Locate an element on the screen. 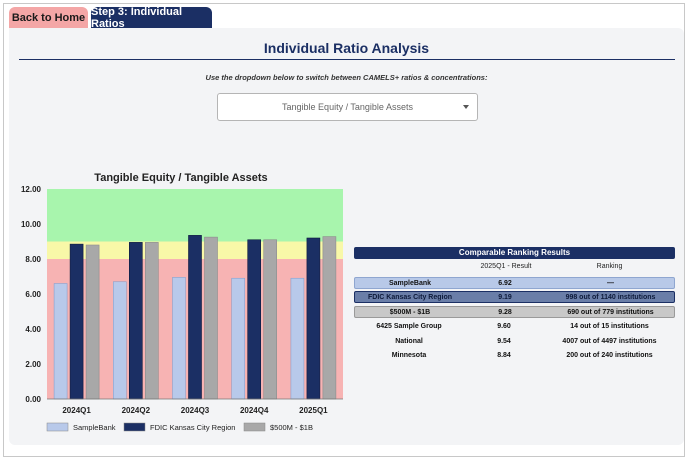  ranking-row-rank: 690 out of 779 institutions is located at coordinates (610, 312).